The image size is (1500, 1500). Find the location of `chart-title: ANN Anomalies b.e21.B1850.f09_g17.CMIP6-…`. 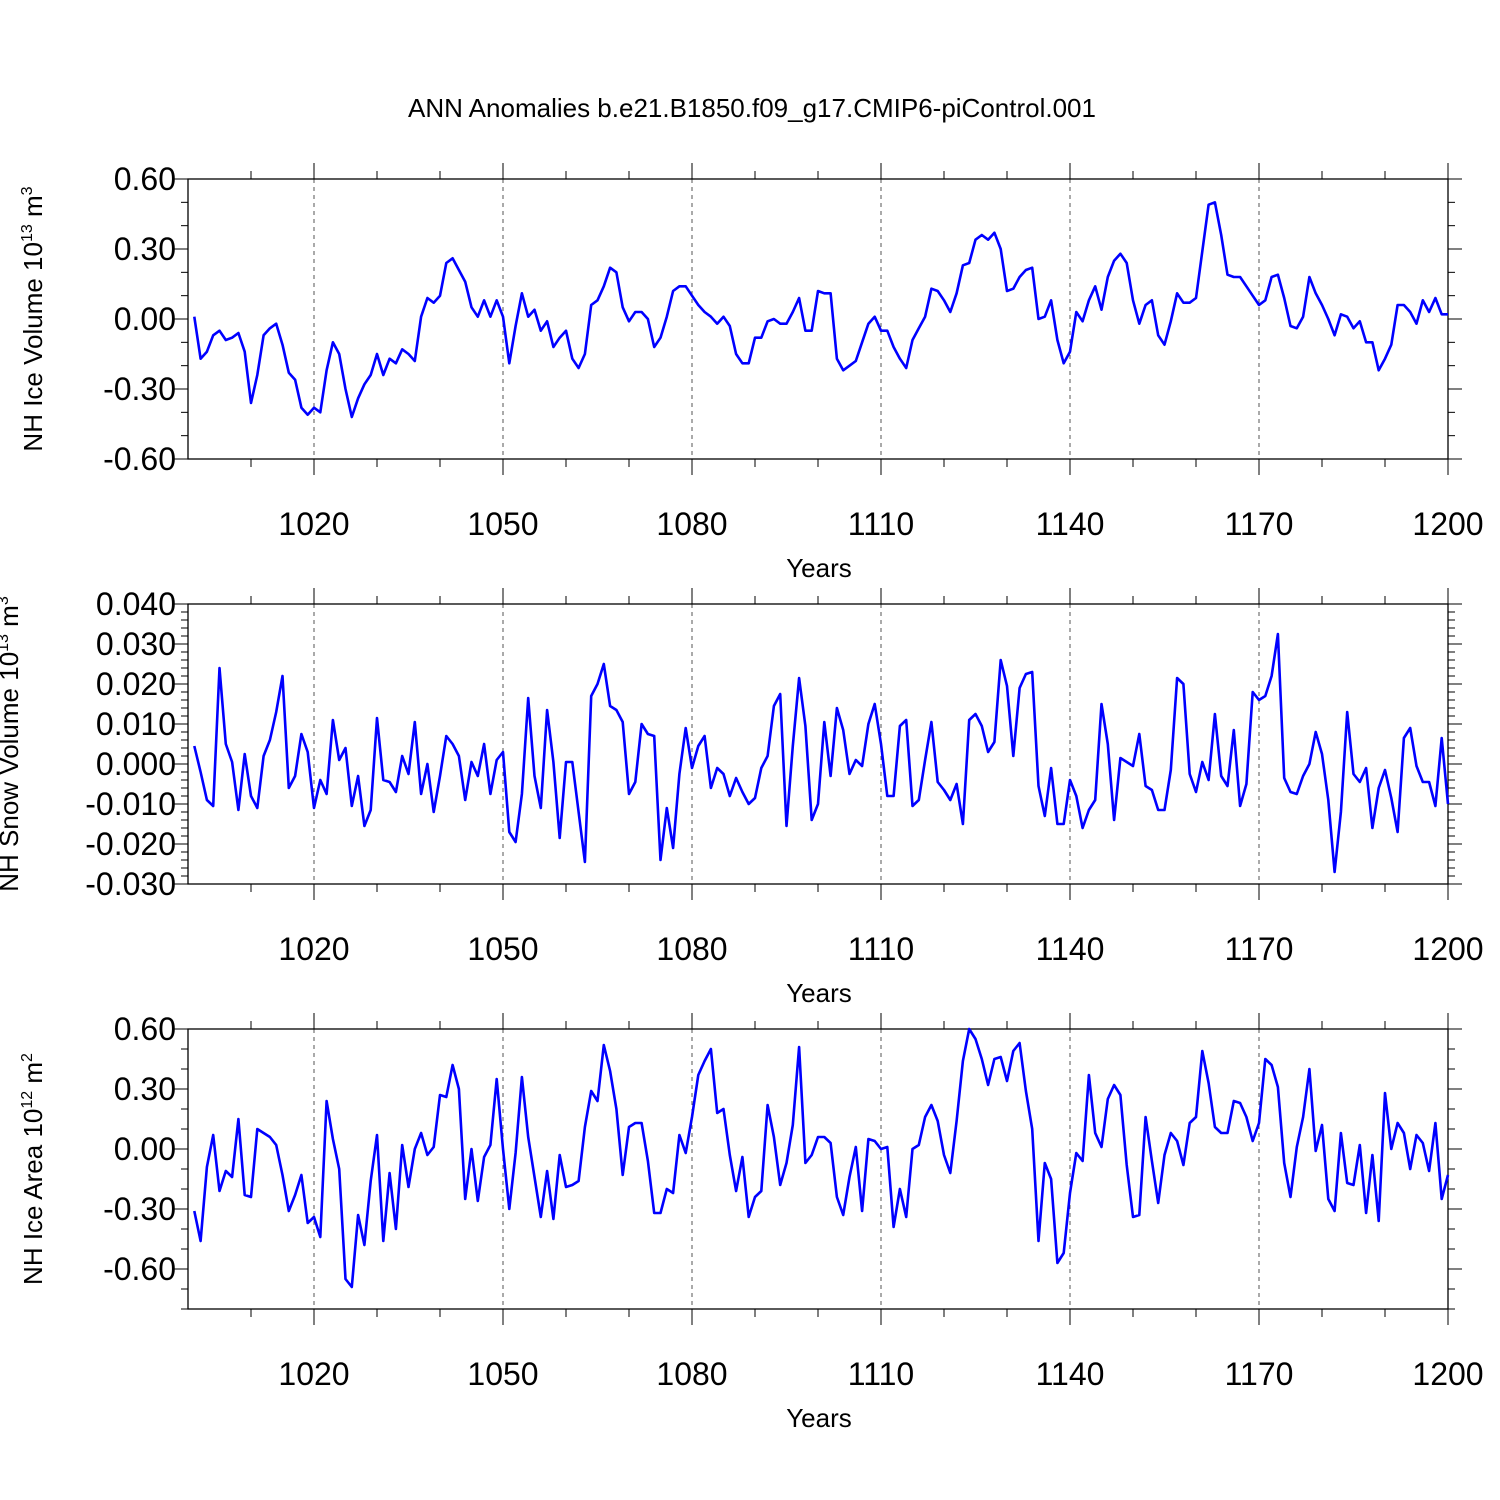

chart-title: ANN Anomalies b.e21.B1850.f09_g17.CMIP6-… is located at coordinates (752, 108).